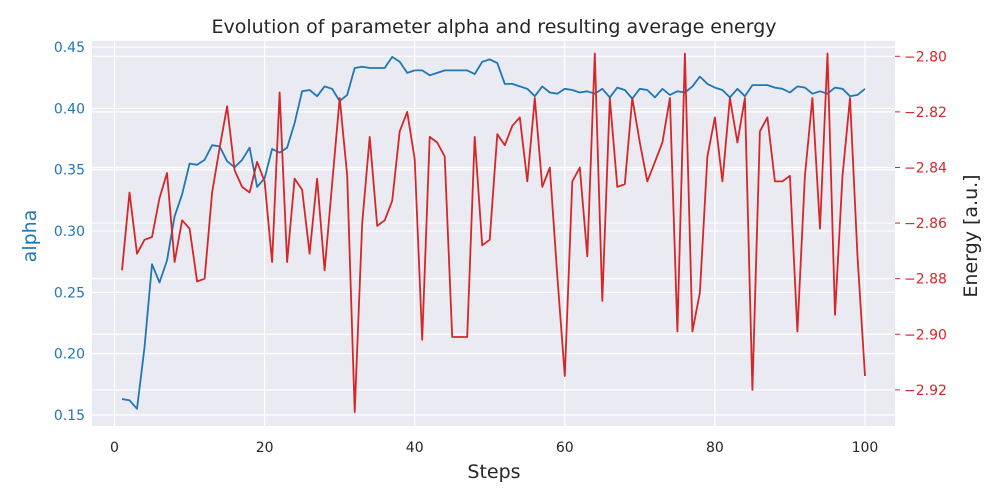  Describe the element at coordinates (493, 472) in the screenshot. I see `x-axis-label: Steps` at that location.